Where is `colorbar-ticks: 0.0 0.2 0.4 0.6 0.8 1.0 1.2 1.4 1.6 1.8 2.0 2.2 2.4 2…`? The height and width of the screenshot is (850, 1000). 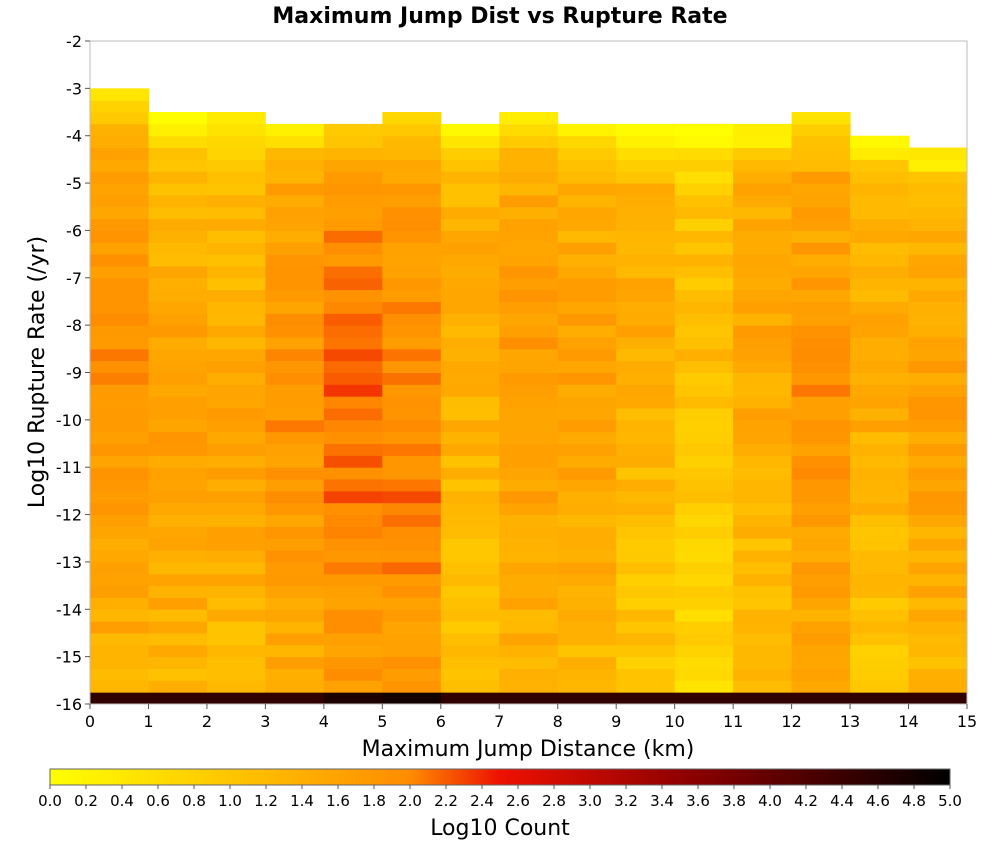 colorbar-ticks: 0.0 0.2 0.4 0.6 0.8 1.0 1.2 1.4 1.6 1.8 2.0 2.2 2.4 2… is located at coordinates (500, 797).